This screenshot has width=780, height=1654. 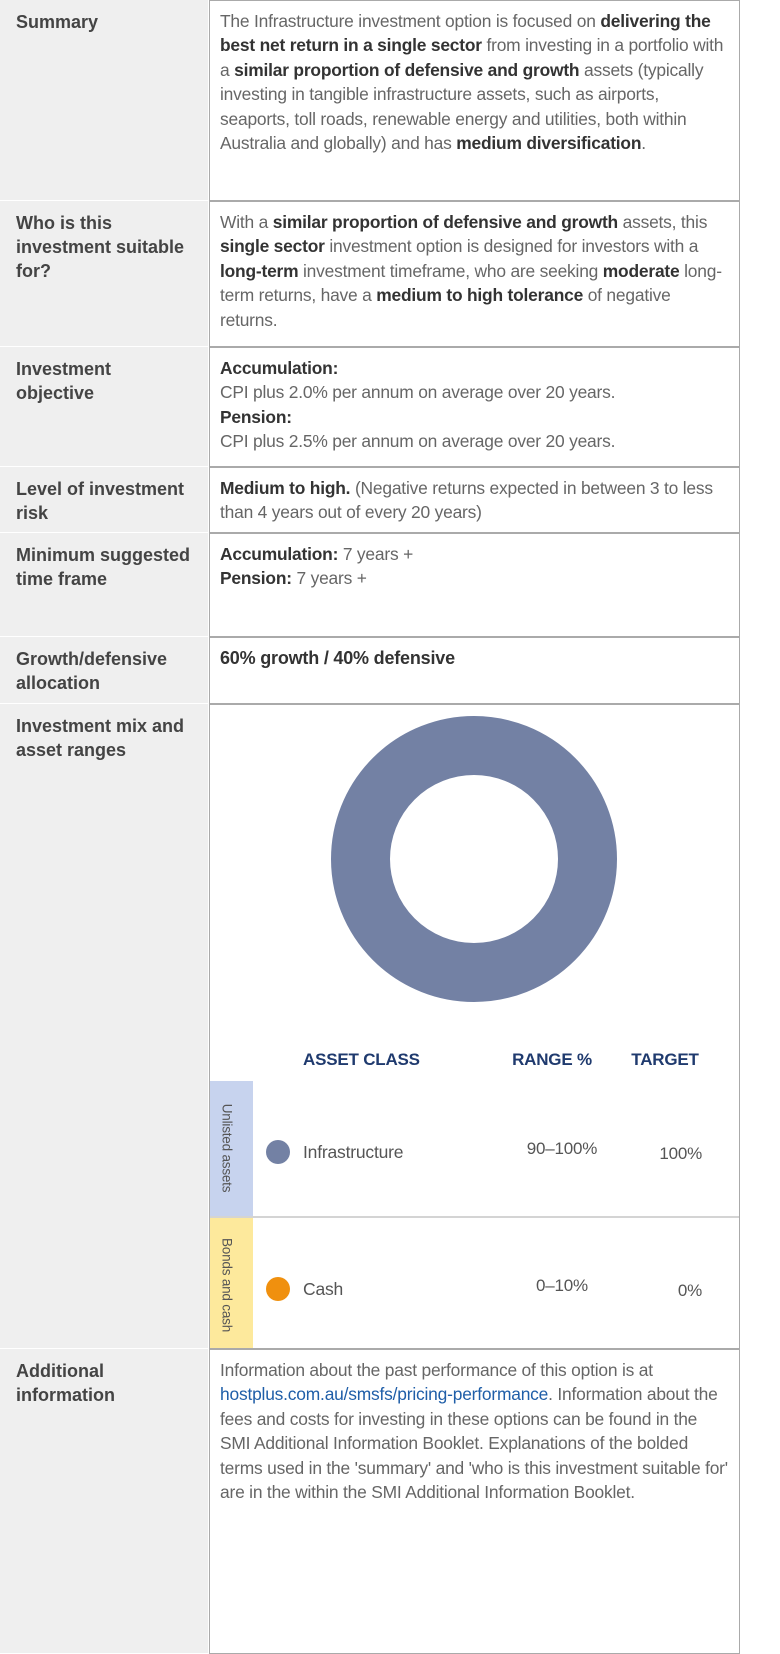 I want to click on asset-range: 90–100%, so click(x=562, y=1148).